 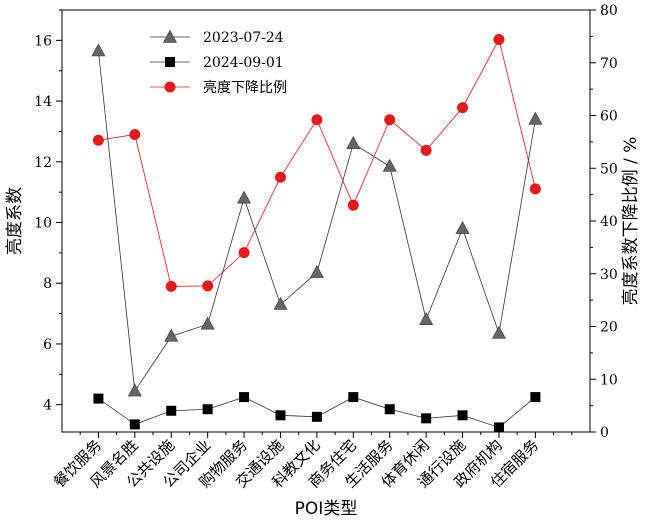 I want to click on legend-label-2023-07-24: 2023-07-24, so click(x=243, y=38).